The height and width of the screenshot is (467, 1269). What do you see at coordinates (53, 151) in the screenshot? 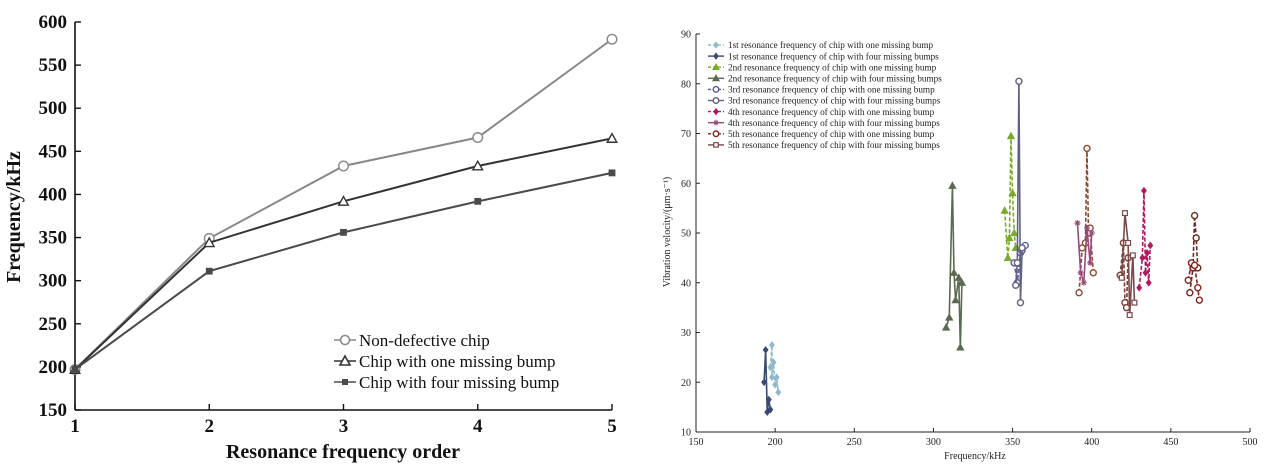
I see `left-y-tick-label: 450` at bounding box center [53, 151].